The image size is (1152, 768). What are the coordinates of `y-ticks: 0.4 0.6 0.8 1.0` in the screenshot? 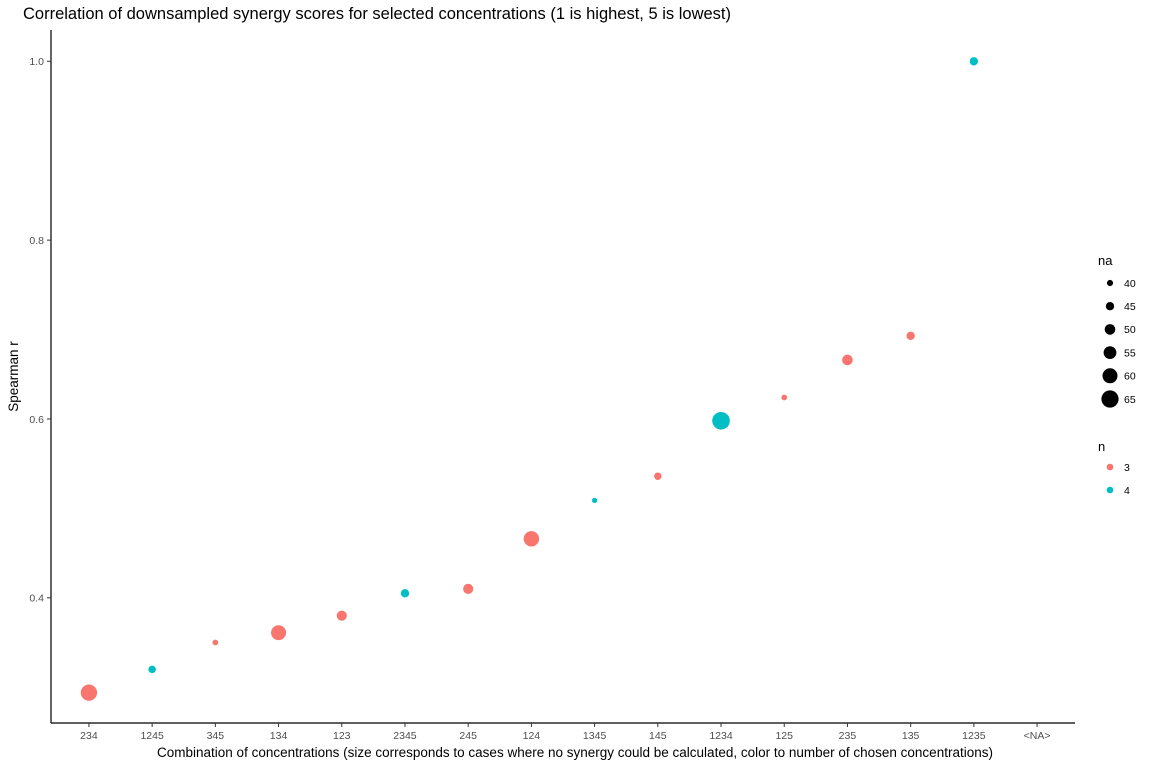 It's located at (40, 330).